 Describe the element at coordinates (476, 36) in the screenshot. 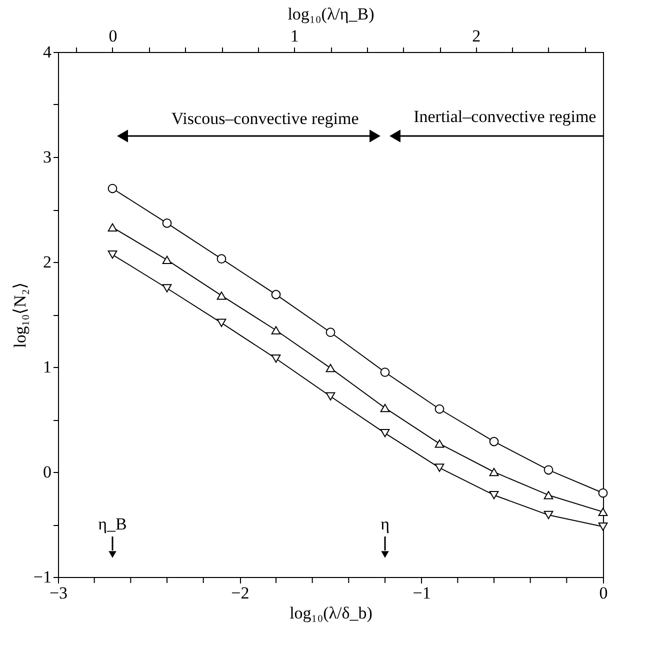

I see `x2-tick-label: 2` at that location.